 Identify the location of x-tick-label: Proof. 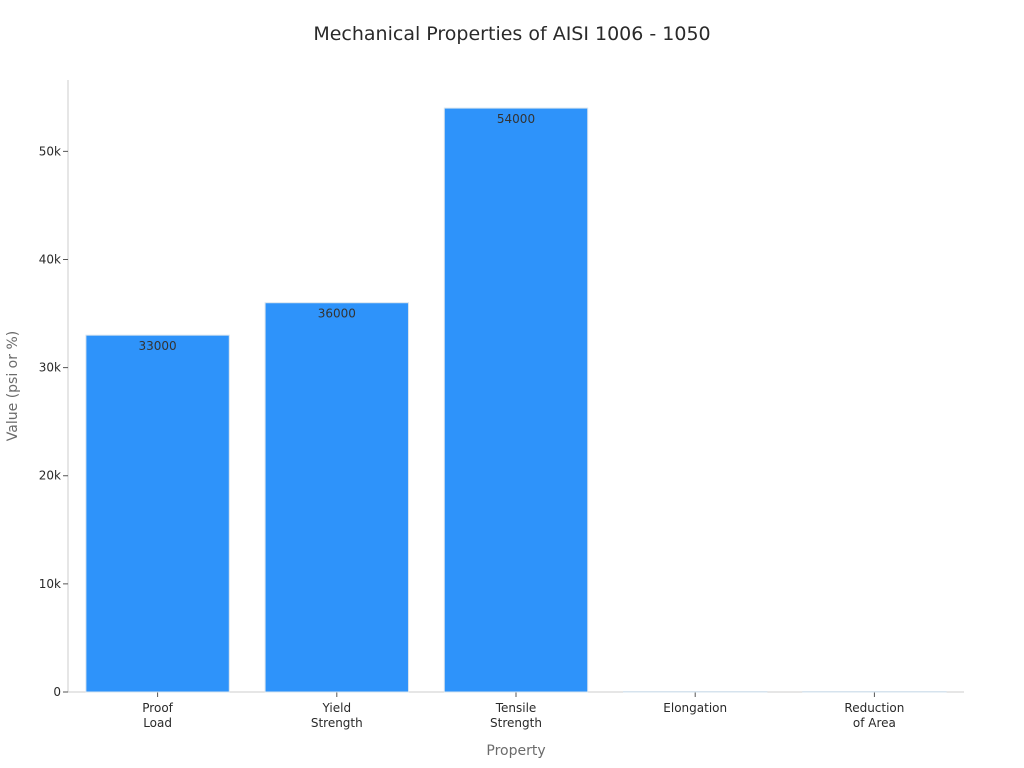
(157, 708).